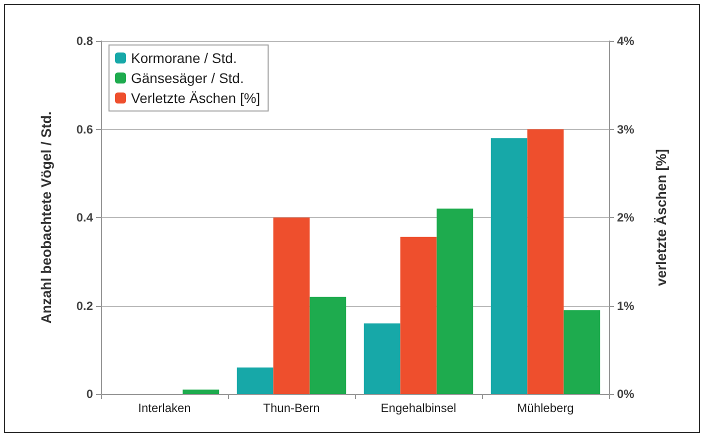 This screenshot has width=706, height=439. Describe the element at coordinates (661, 217) in the screenshot. I see `y2-axis-title: verletzte Äschen [%]` at that location.